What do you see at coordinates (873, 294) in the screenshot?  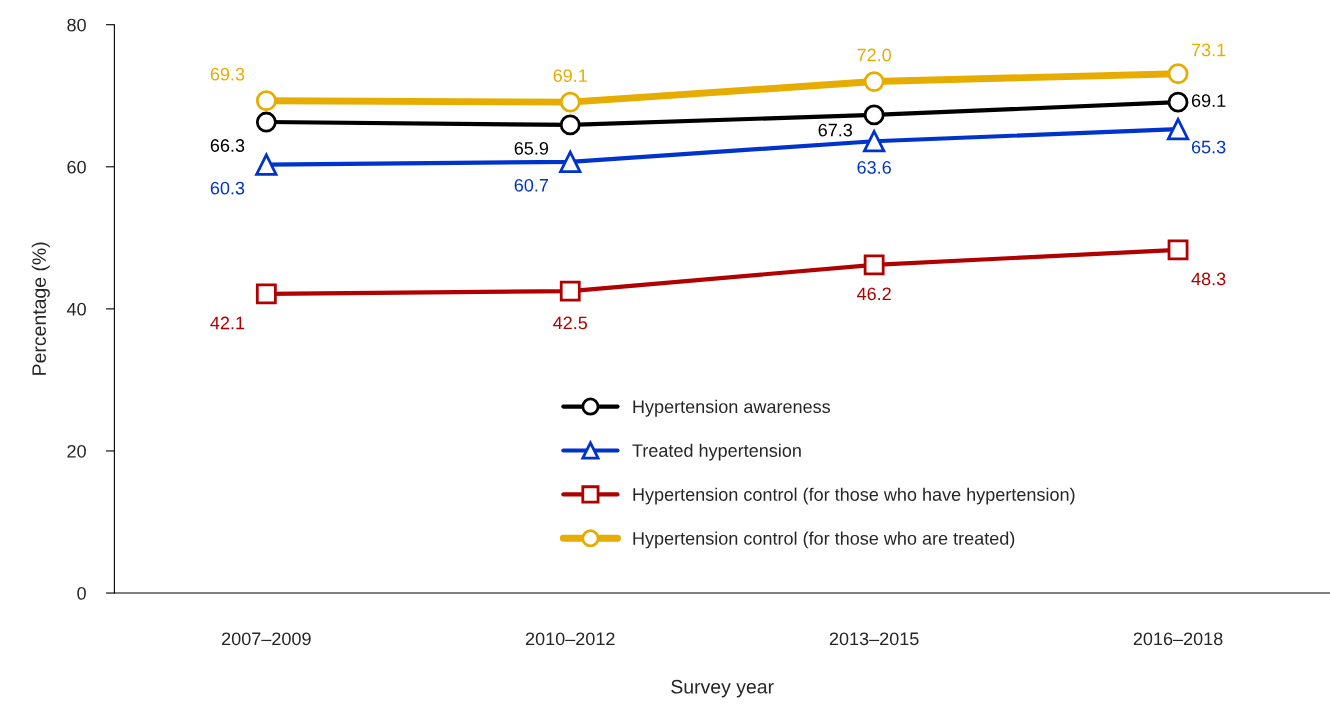 I see `data-label: 46.2` at bounding box center [873, 294].